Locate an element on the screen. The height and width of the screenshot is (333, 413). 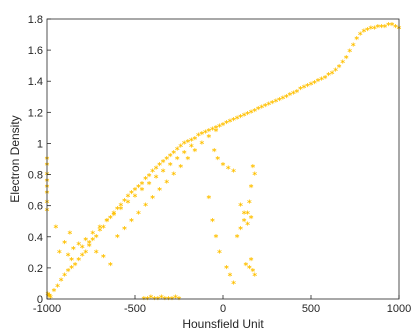
x-tick-label: 1000 is located at coordinates (399, 309).